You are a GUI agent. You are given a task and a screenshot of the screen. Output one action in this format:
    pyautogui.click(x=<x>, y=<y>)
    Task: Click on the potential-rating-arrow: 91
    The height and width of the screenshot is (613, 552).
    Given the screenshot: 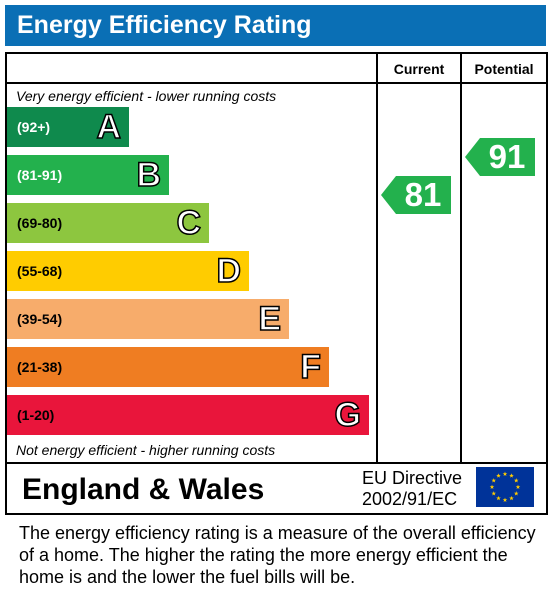 What is the action you would take?
    pyautogui.click(x=500, y=157)
    